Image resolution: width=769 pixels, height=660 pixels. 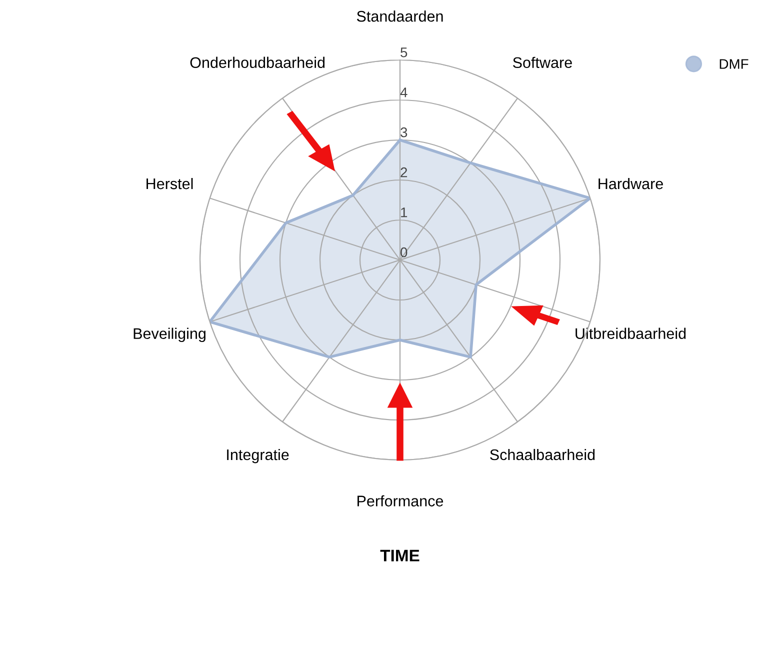 What do you see at coordinates (404, 172) in the screenshot?
I see `y-tick-label: 2` at bounding box center [404, 172].